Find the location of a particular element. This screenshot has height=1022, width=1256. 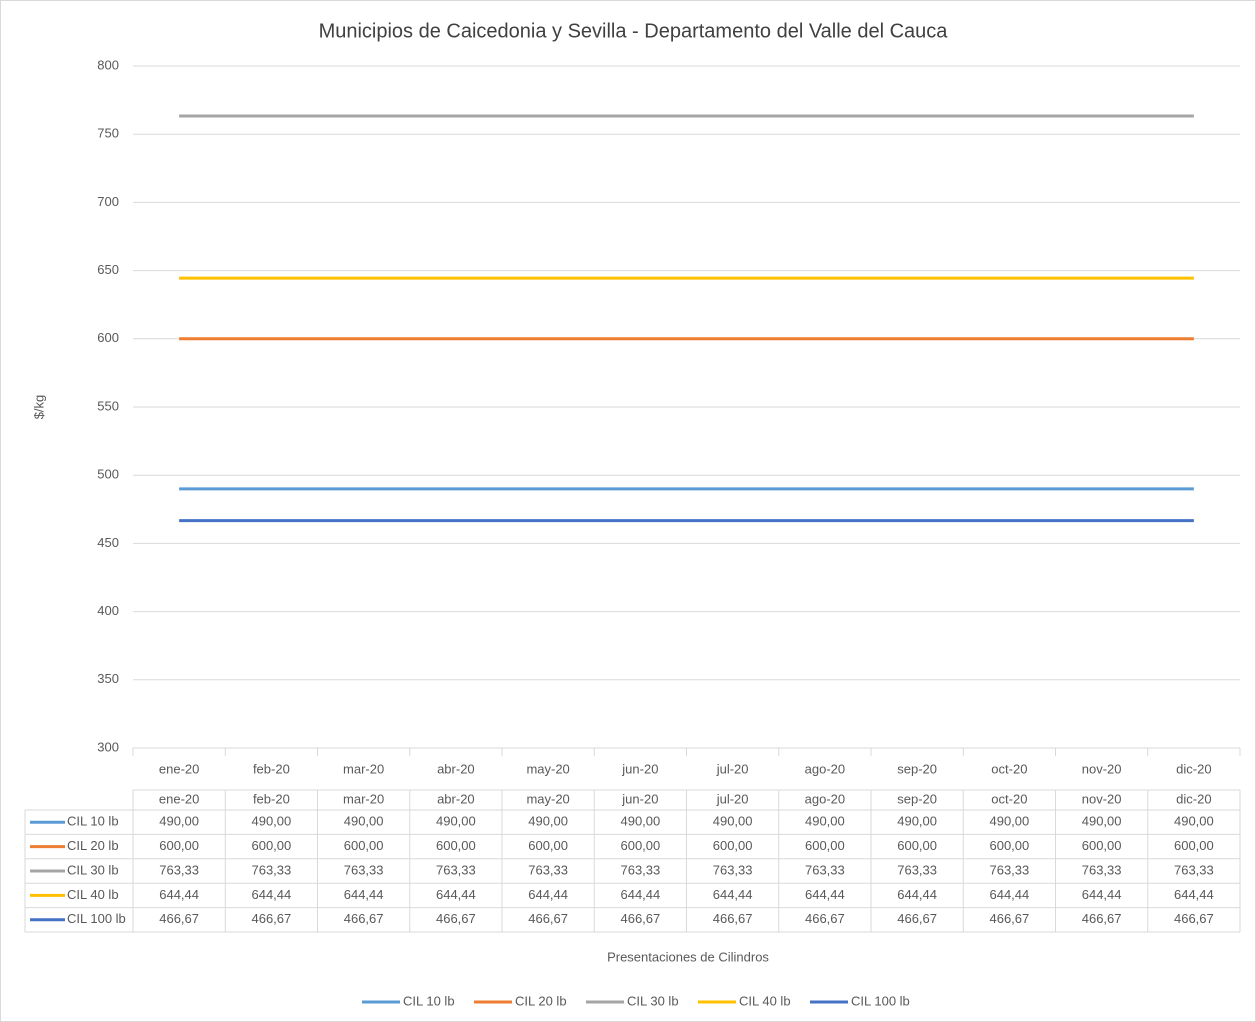

x-tick-label: ene-20 is located at coordinates (179, 768).